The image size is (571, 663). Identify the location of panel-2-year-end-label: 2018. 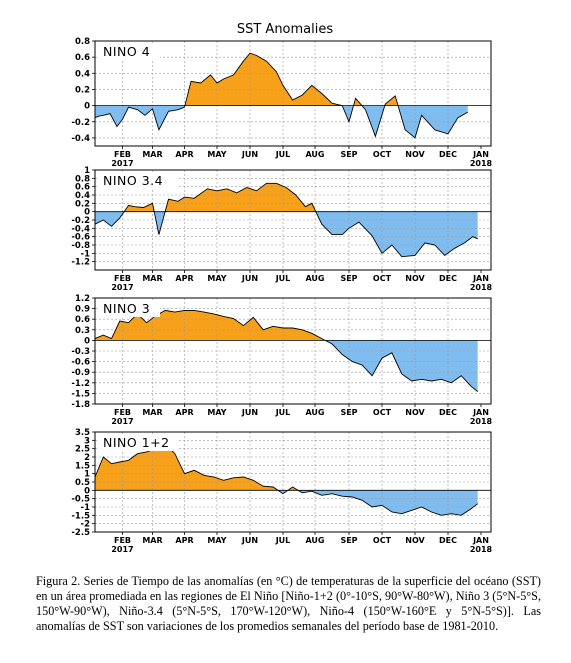
(481, 287).